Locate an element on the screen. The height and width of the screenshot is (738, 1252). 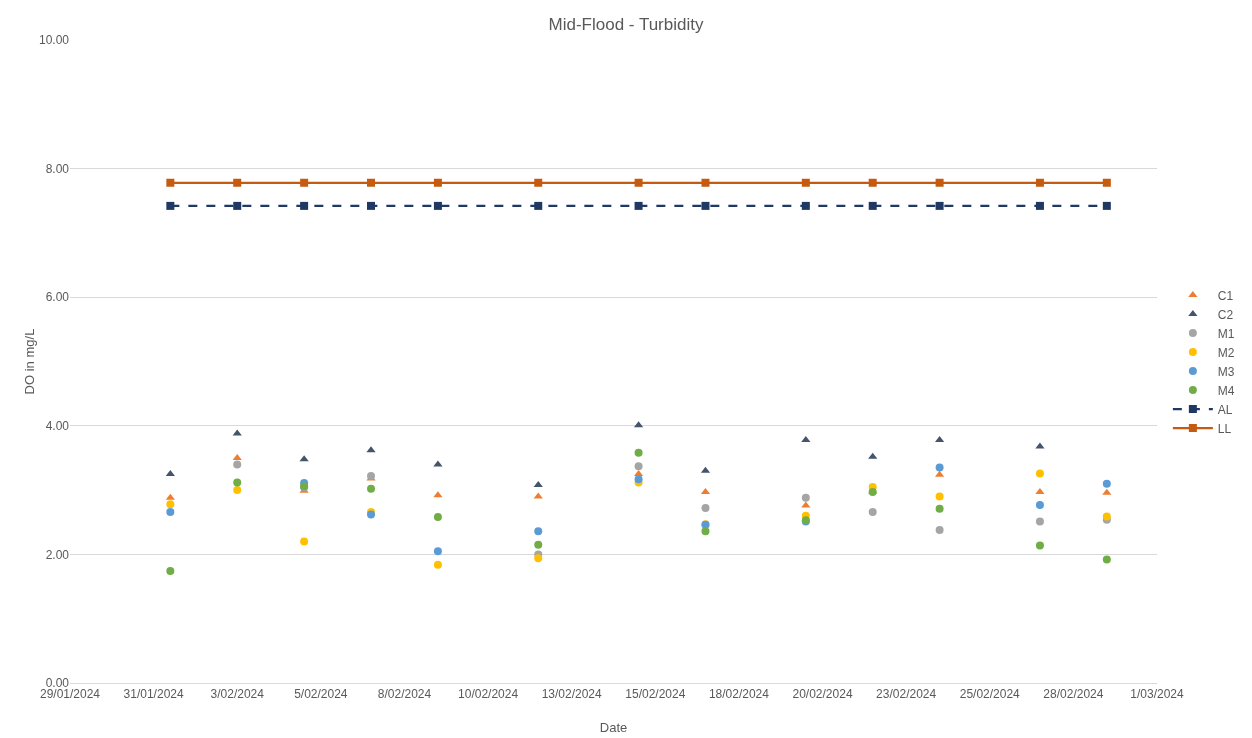
x-tick-label: 31/01/2024 is located at coordinates (153, 694).